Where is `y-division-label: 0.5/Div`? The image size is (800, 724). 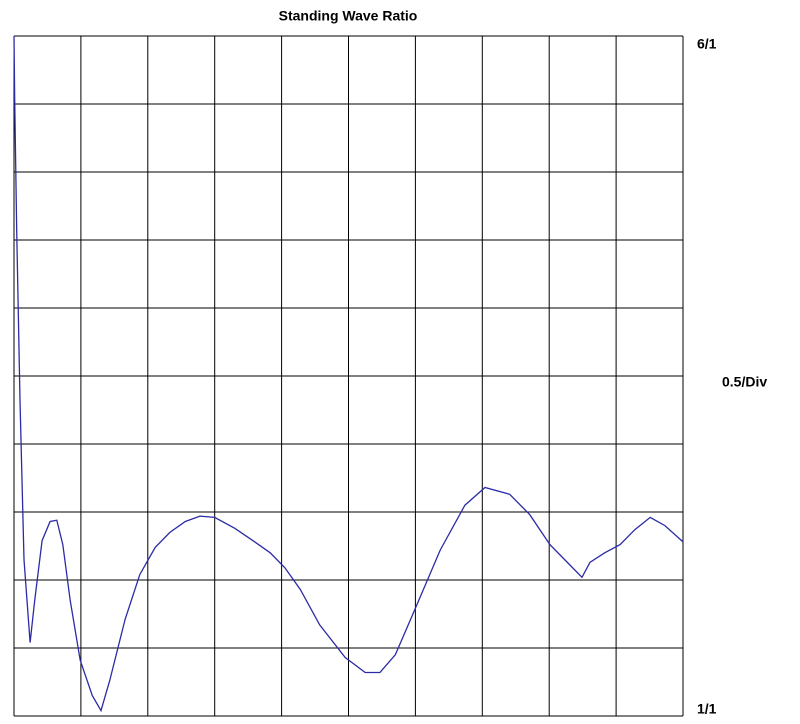
y-division-label: 0.5/Div is located at coordinates (744, 382).